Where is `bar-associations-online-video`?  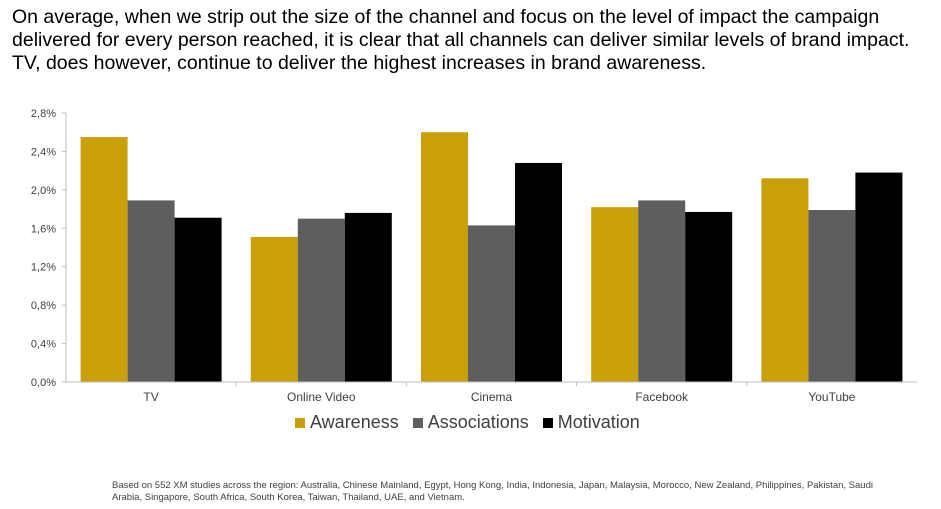
bar-associations-online-video is located at coordinates (321, 300).